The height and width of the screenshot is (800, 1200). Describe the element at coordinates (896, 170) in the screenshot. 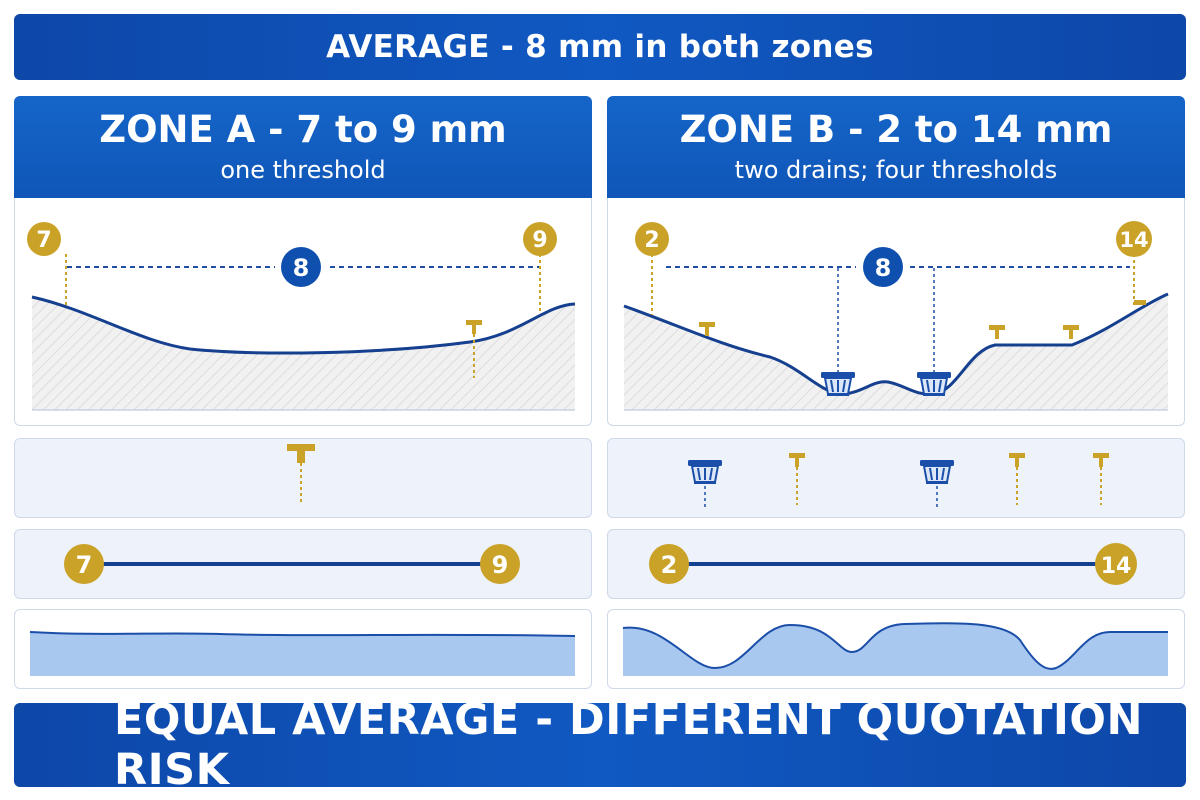

I see `zone-b-subtitle: two drains; four thresholds` at that location.